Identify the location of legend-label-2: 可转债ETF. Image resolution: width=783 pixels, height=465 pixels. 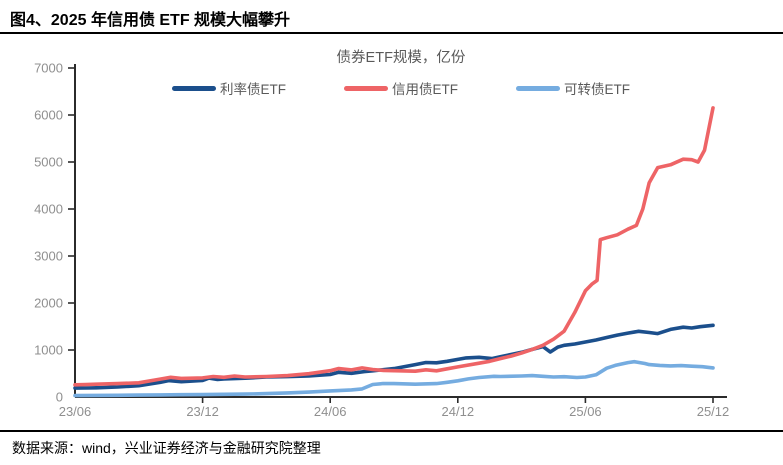
(597, 89).